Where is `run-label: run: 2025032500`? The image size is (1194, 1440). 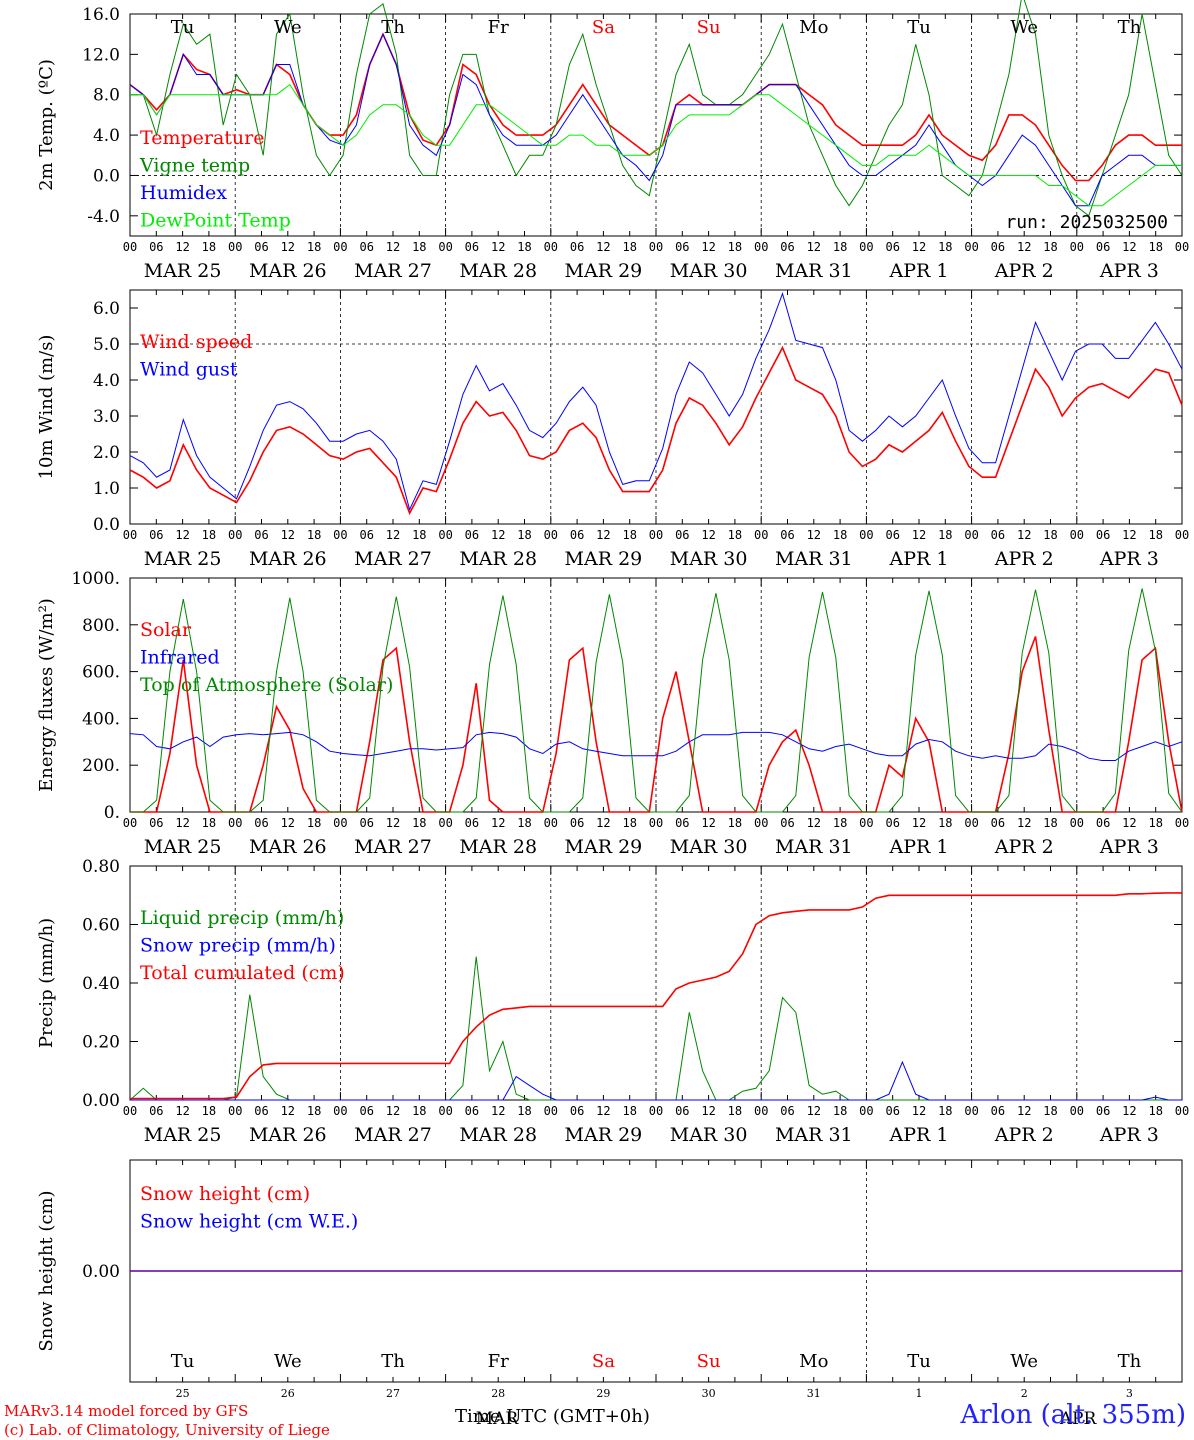 run-label: run: 2025032500 is located at coordinates (1086, 222).